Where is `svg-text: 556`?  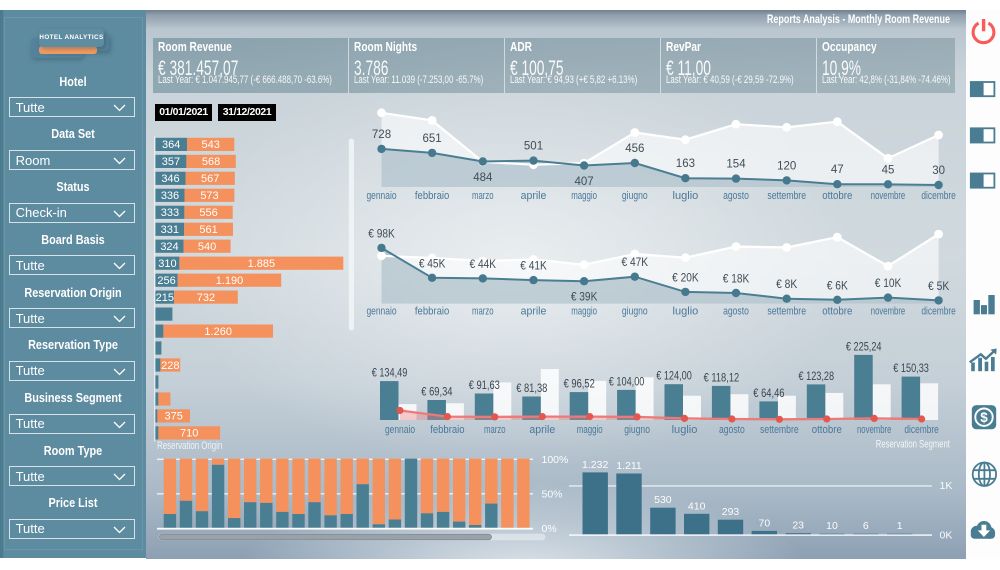
svg-text: 556 is located at coordinates (208, 213).